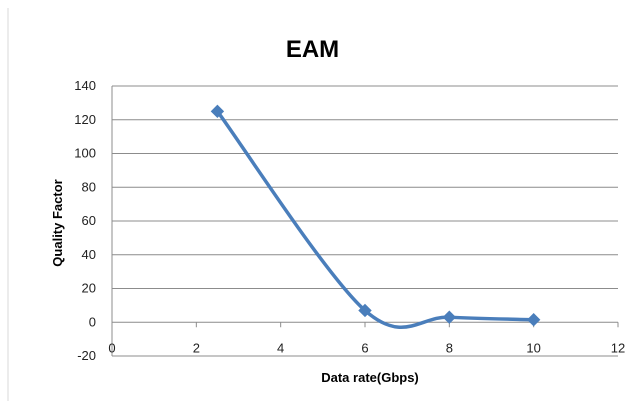 This screenshot has height=401, width=625. Describe the element at coordinates (196, 347) in the screenshot. I see `x-tick-label: 2` at that location.